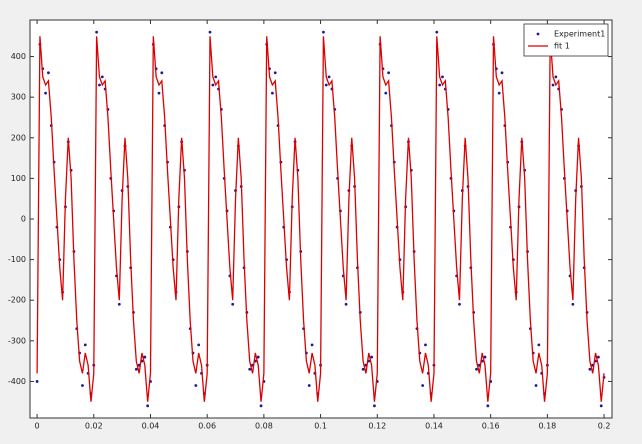 This screenshot has width=642, height=444. I want to click on x-tick-label: 0.18, so click(547, 426).